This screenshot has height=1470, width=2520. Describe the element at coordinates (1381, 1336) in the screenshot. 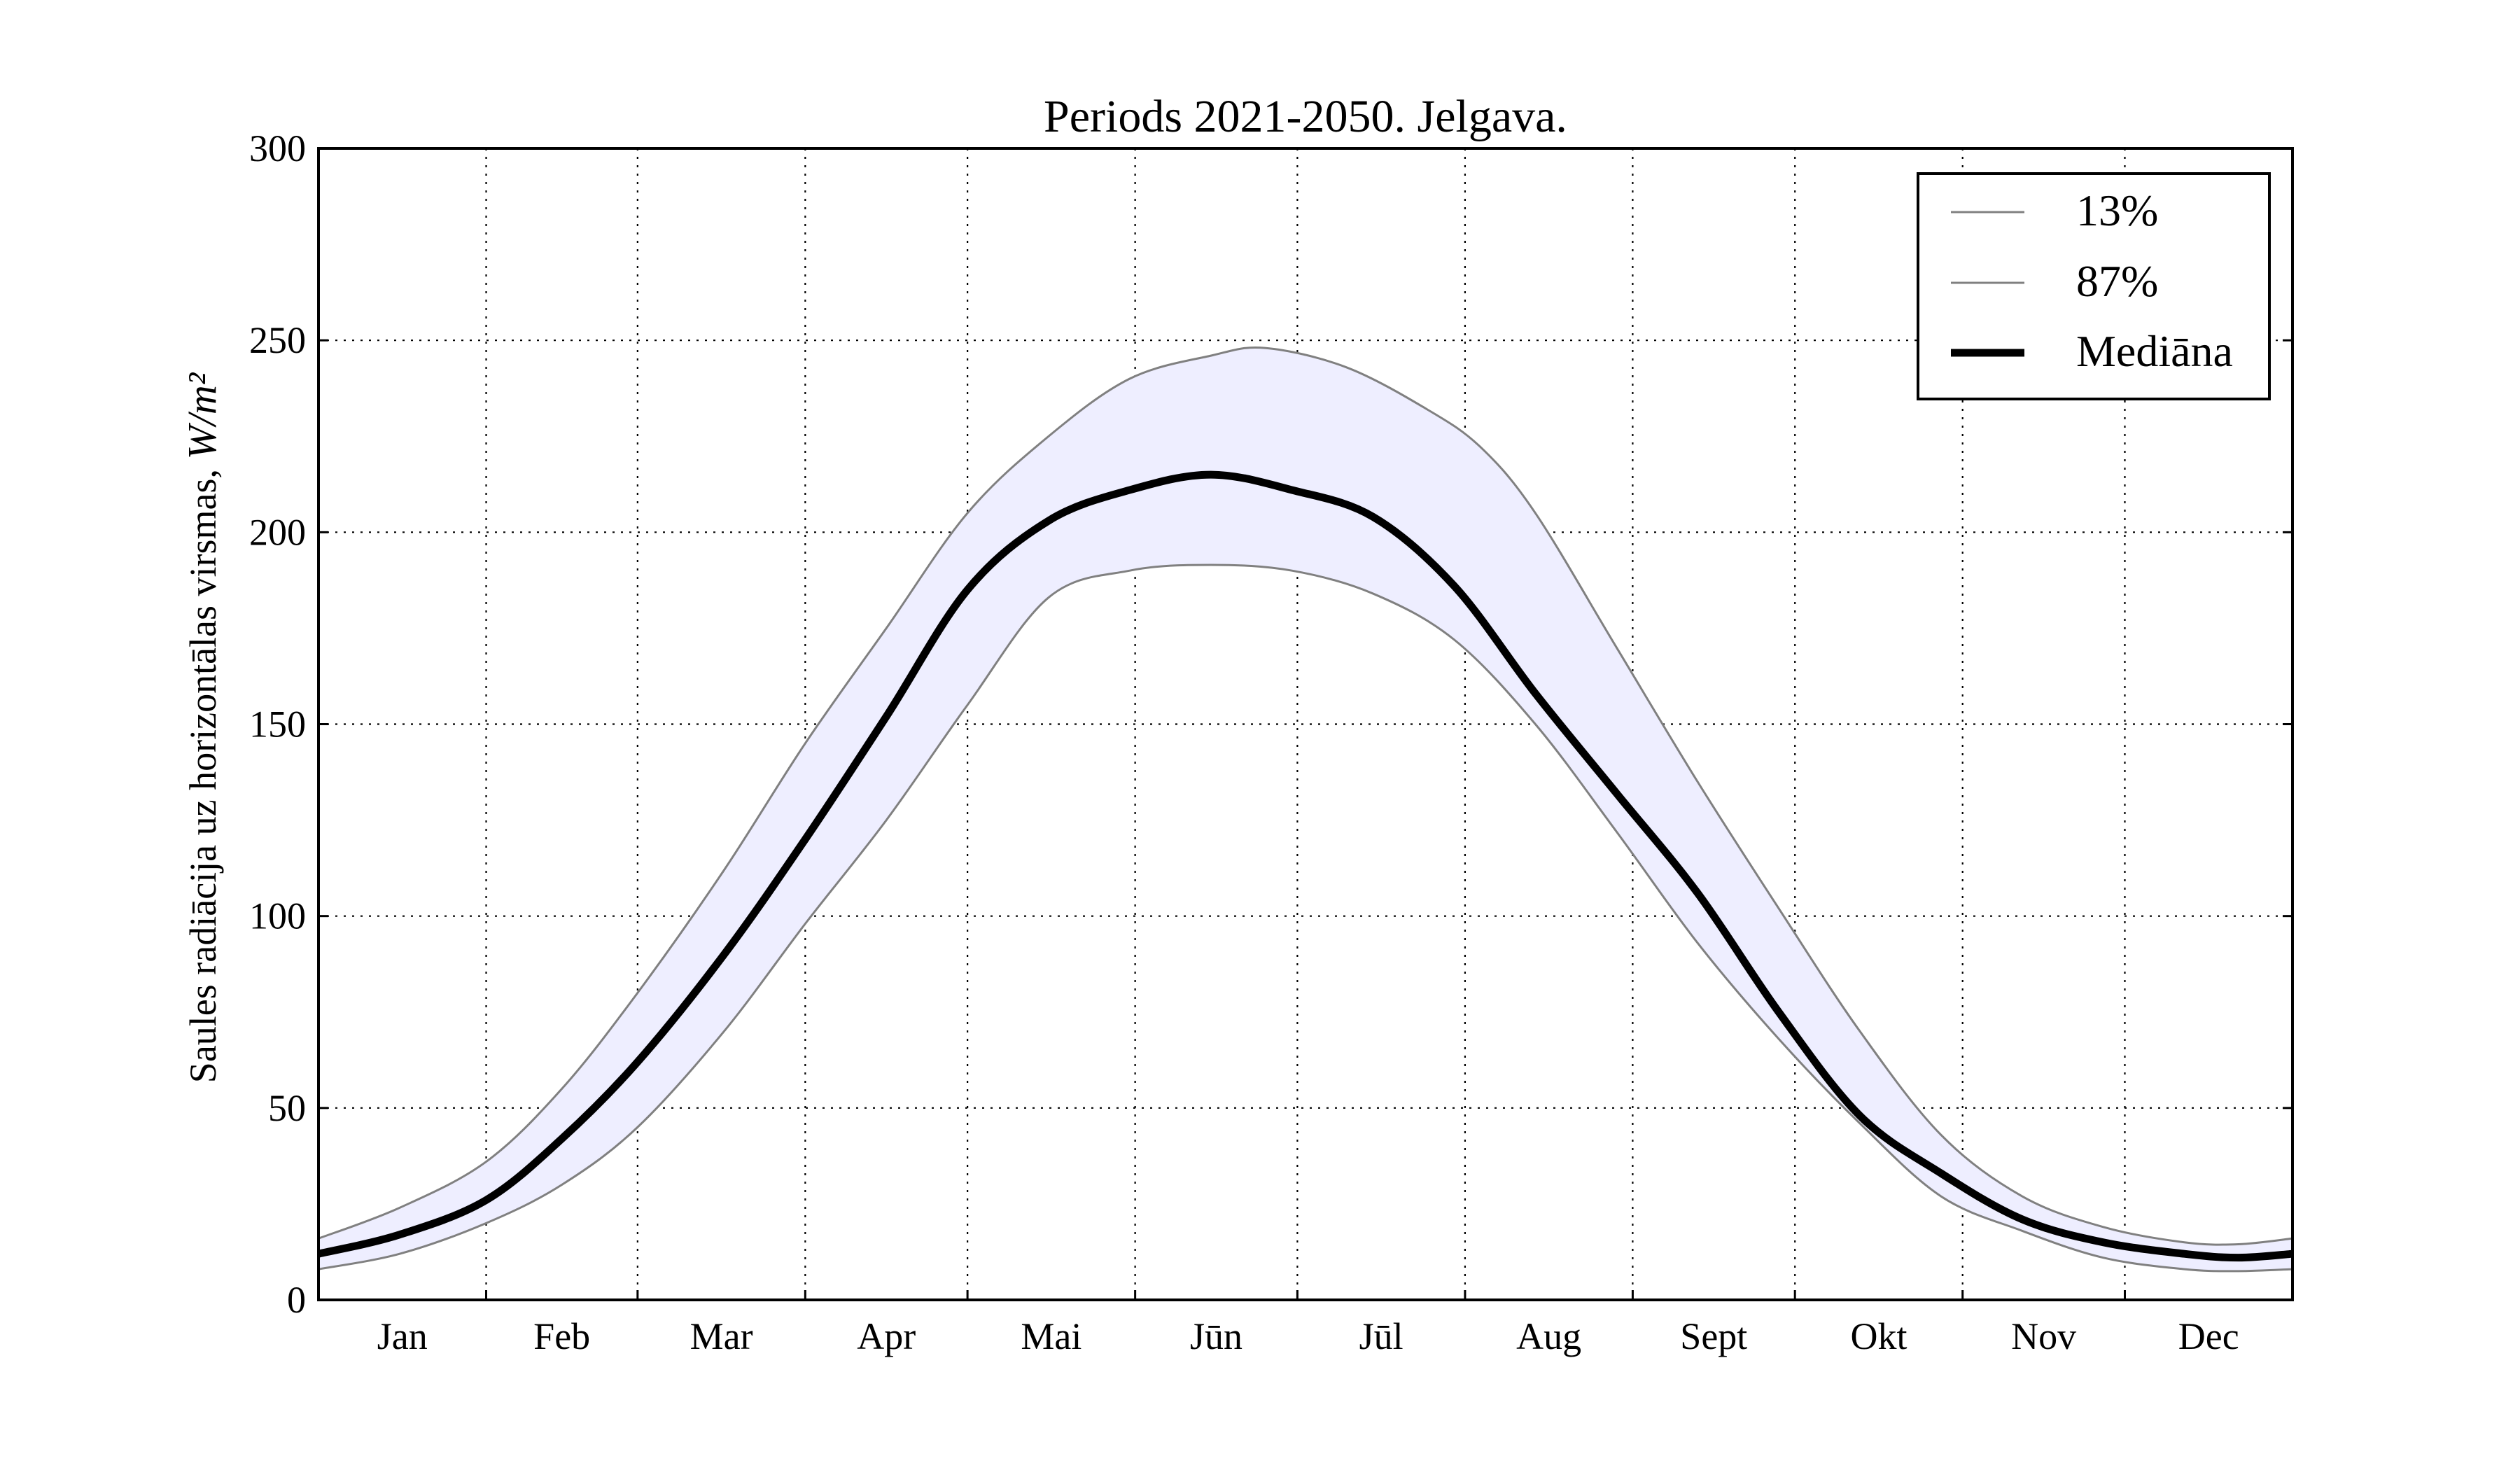

I see `x-tick-label: Jūl` at that location.